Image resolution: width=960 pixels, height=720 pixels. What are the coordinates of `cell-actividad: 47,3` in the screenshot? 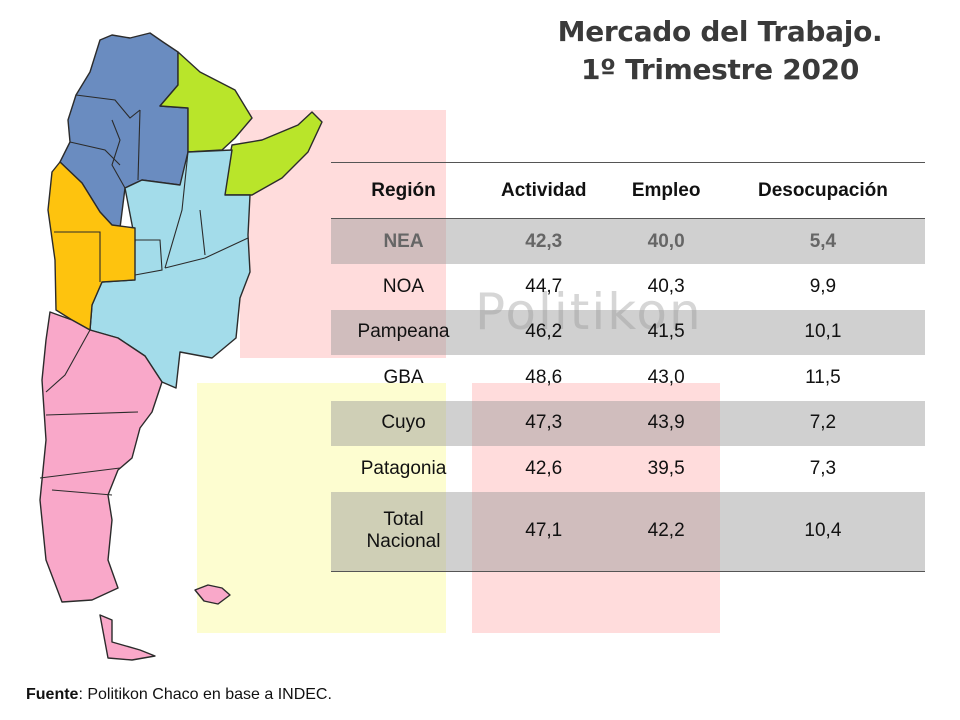 It's located at (544, 423).